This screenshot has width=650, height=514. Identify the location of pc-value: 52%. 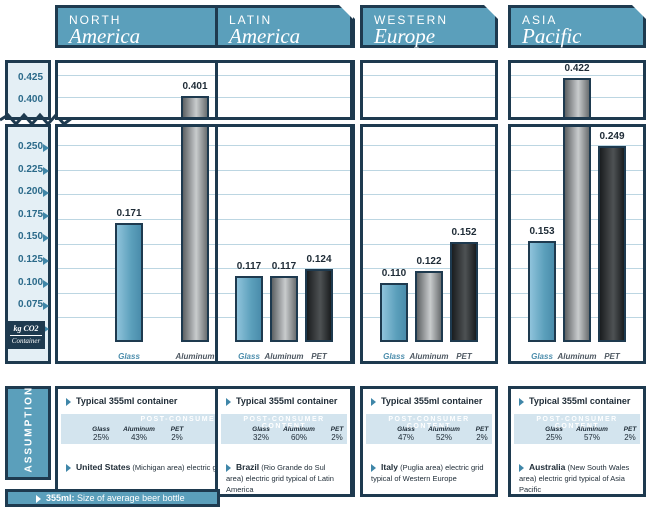
(443, 437).